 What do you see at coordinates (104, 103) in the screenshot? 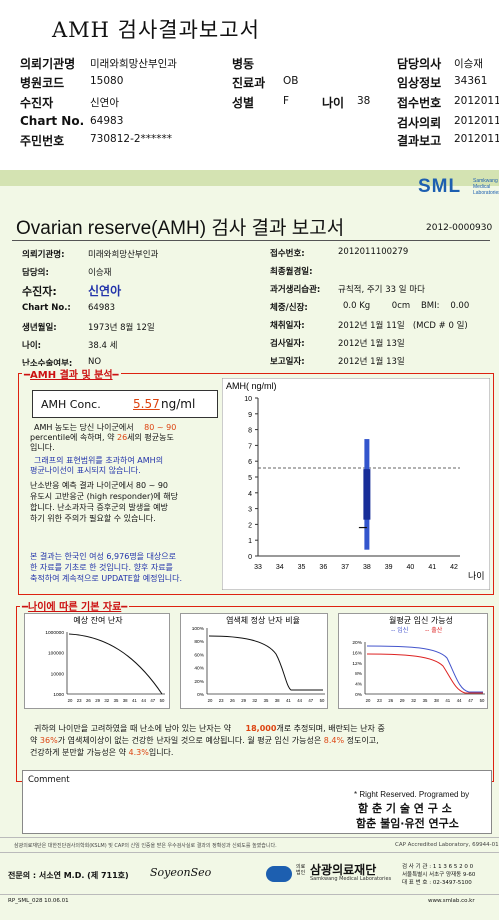
I see `header-value: 신연아` at bounding box center [104, 103].